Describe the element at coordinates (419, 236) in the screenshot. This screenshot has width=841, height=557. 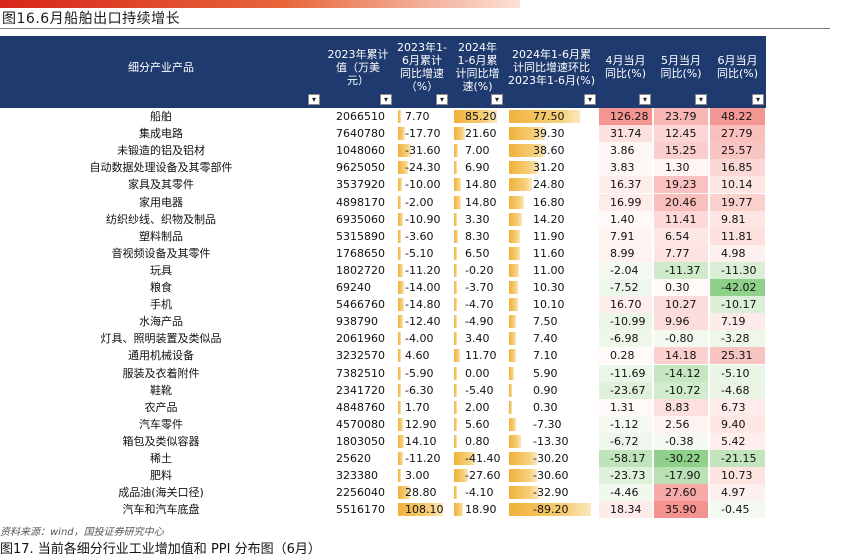
I see `growth-2023: -3.60` at that location.